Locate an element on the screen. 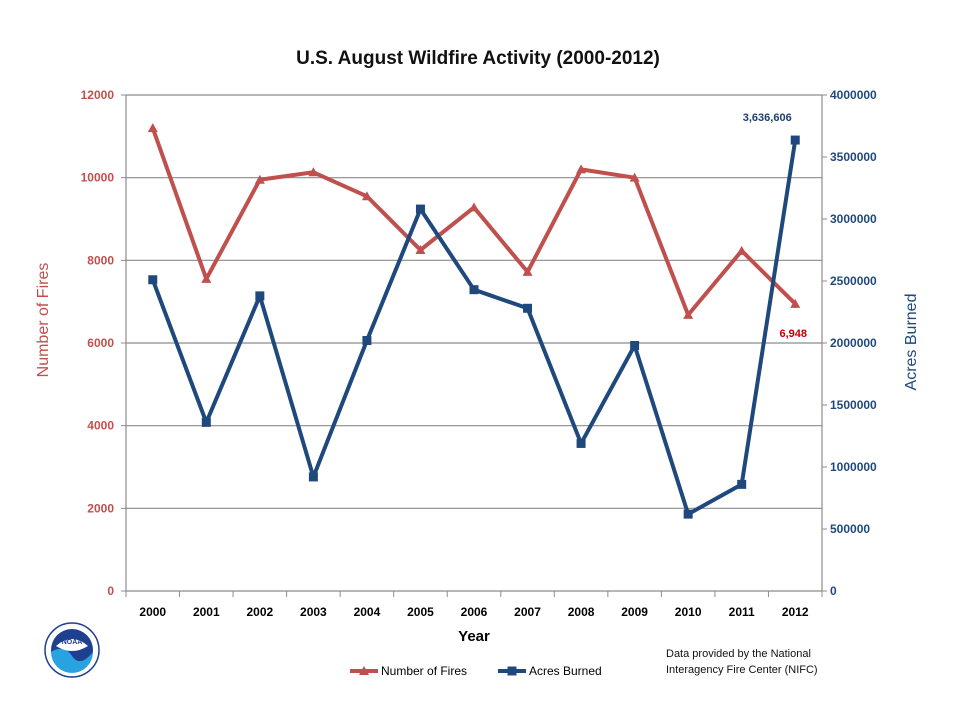 The image size is (960, 720). x-tick-label: 2012 is located at coordinates (795, 612).